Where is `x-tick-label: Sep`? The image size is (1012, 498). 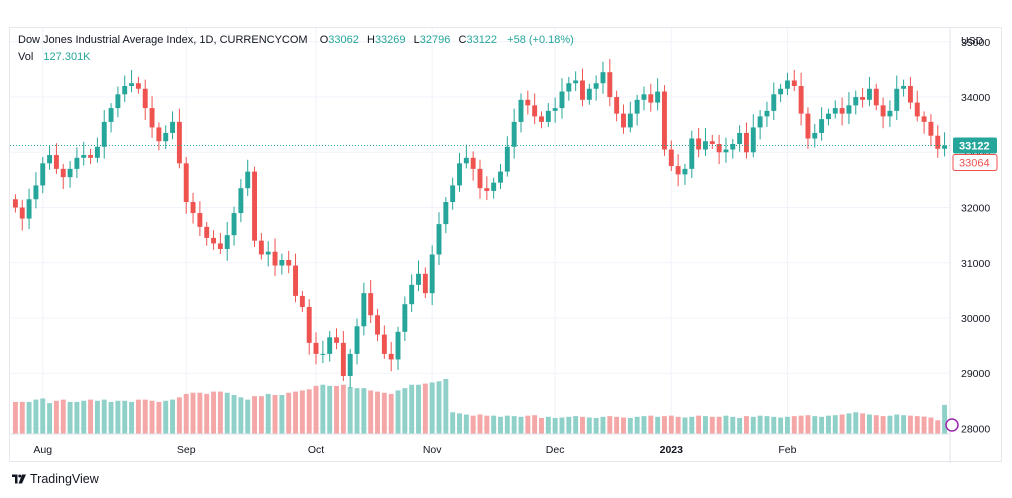 x-tick-label: Sep is located at coordinates (186, 450).